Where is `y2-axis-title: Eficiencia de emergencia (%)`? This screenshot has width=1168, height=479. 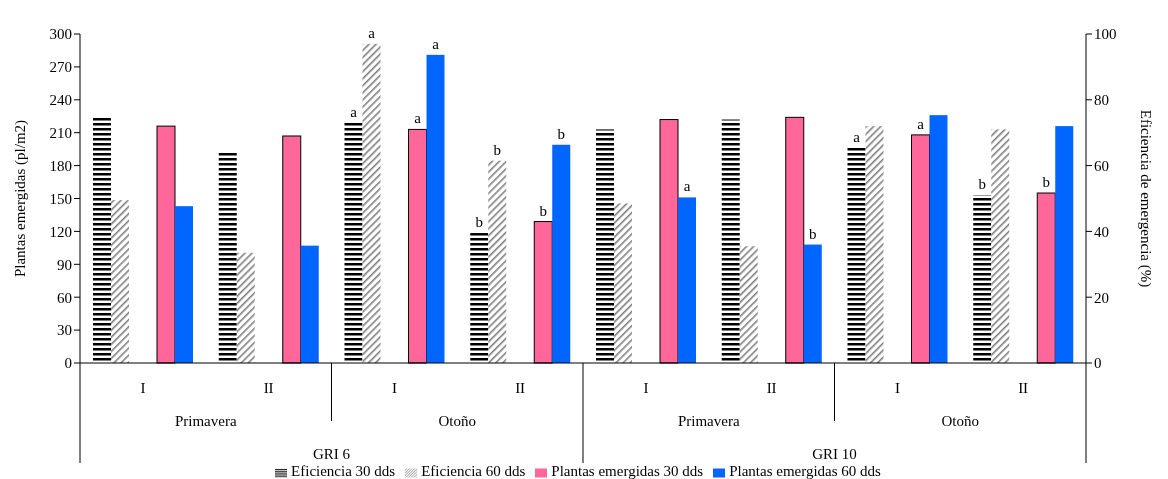
y2-axis-title: Eficiencia de emergencia (%) is located at coordinates (1145, 198).